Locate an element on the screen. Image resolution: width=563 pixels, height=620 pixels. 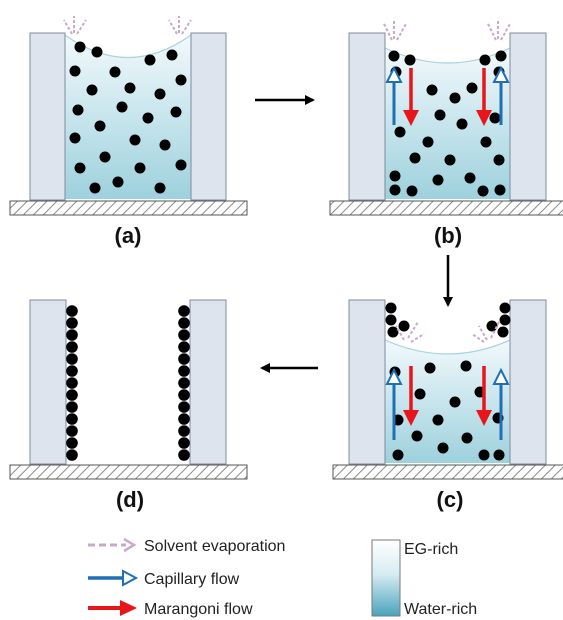
legend-marangoni-icon is located at coordinates (112, 608).